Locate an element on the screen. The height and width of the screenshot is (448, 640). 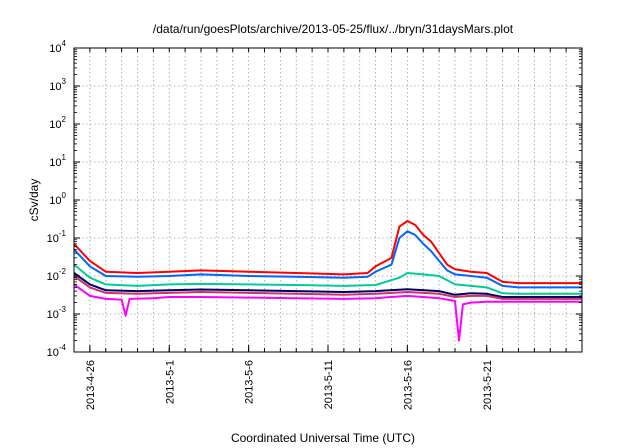
y-tick-label: 10⁰ is located at coordinates (57, 199).